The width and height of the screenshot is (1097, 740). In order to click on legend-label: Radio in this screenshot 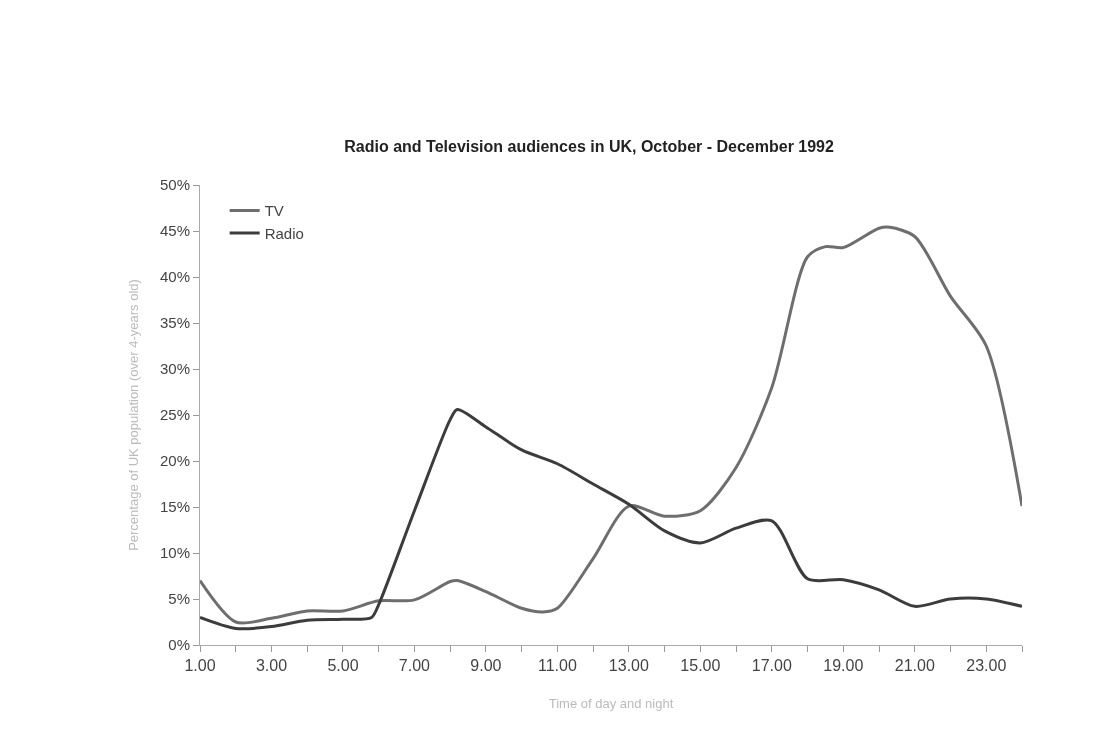, I will do `click(284, 233)`.